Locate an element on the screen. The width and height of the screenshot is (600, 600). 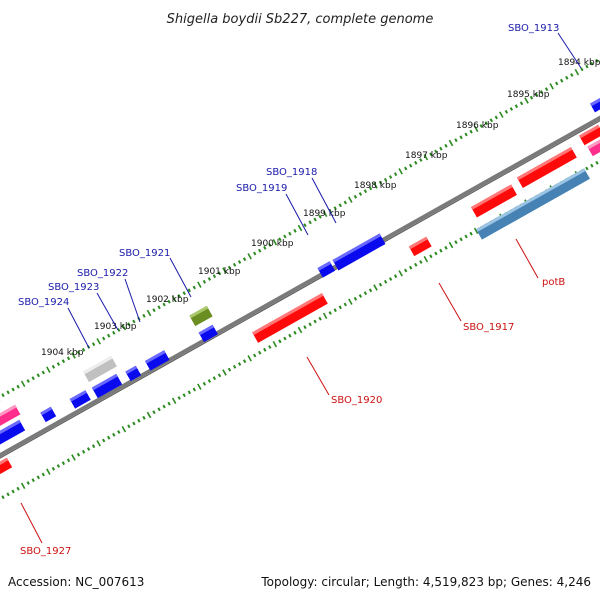
gene-label: potB is located at coordinates (553, 282).